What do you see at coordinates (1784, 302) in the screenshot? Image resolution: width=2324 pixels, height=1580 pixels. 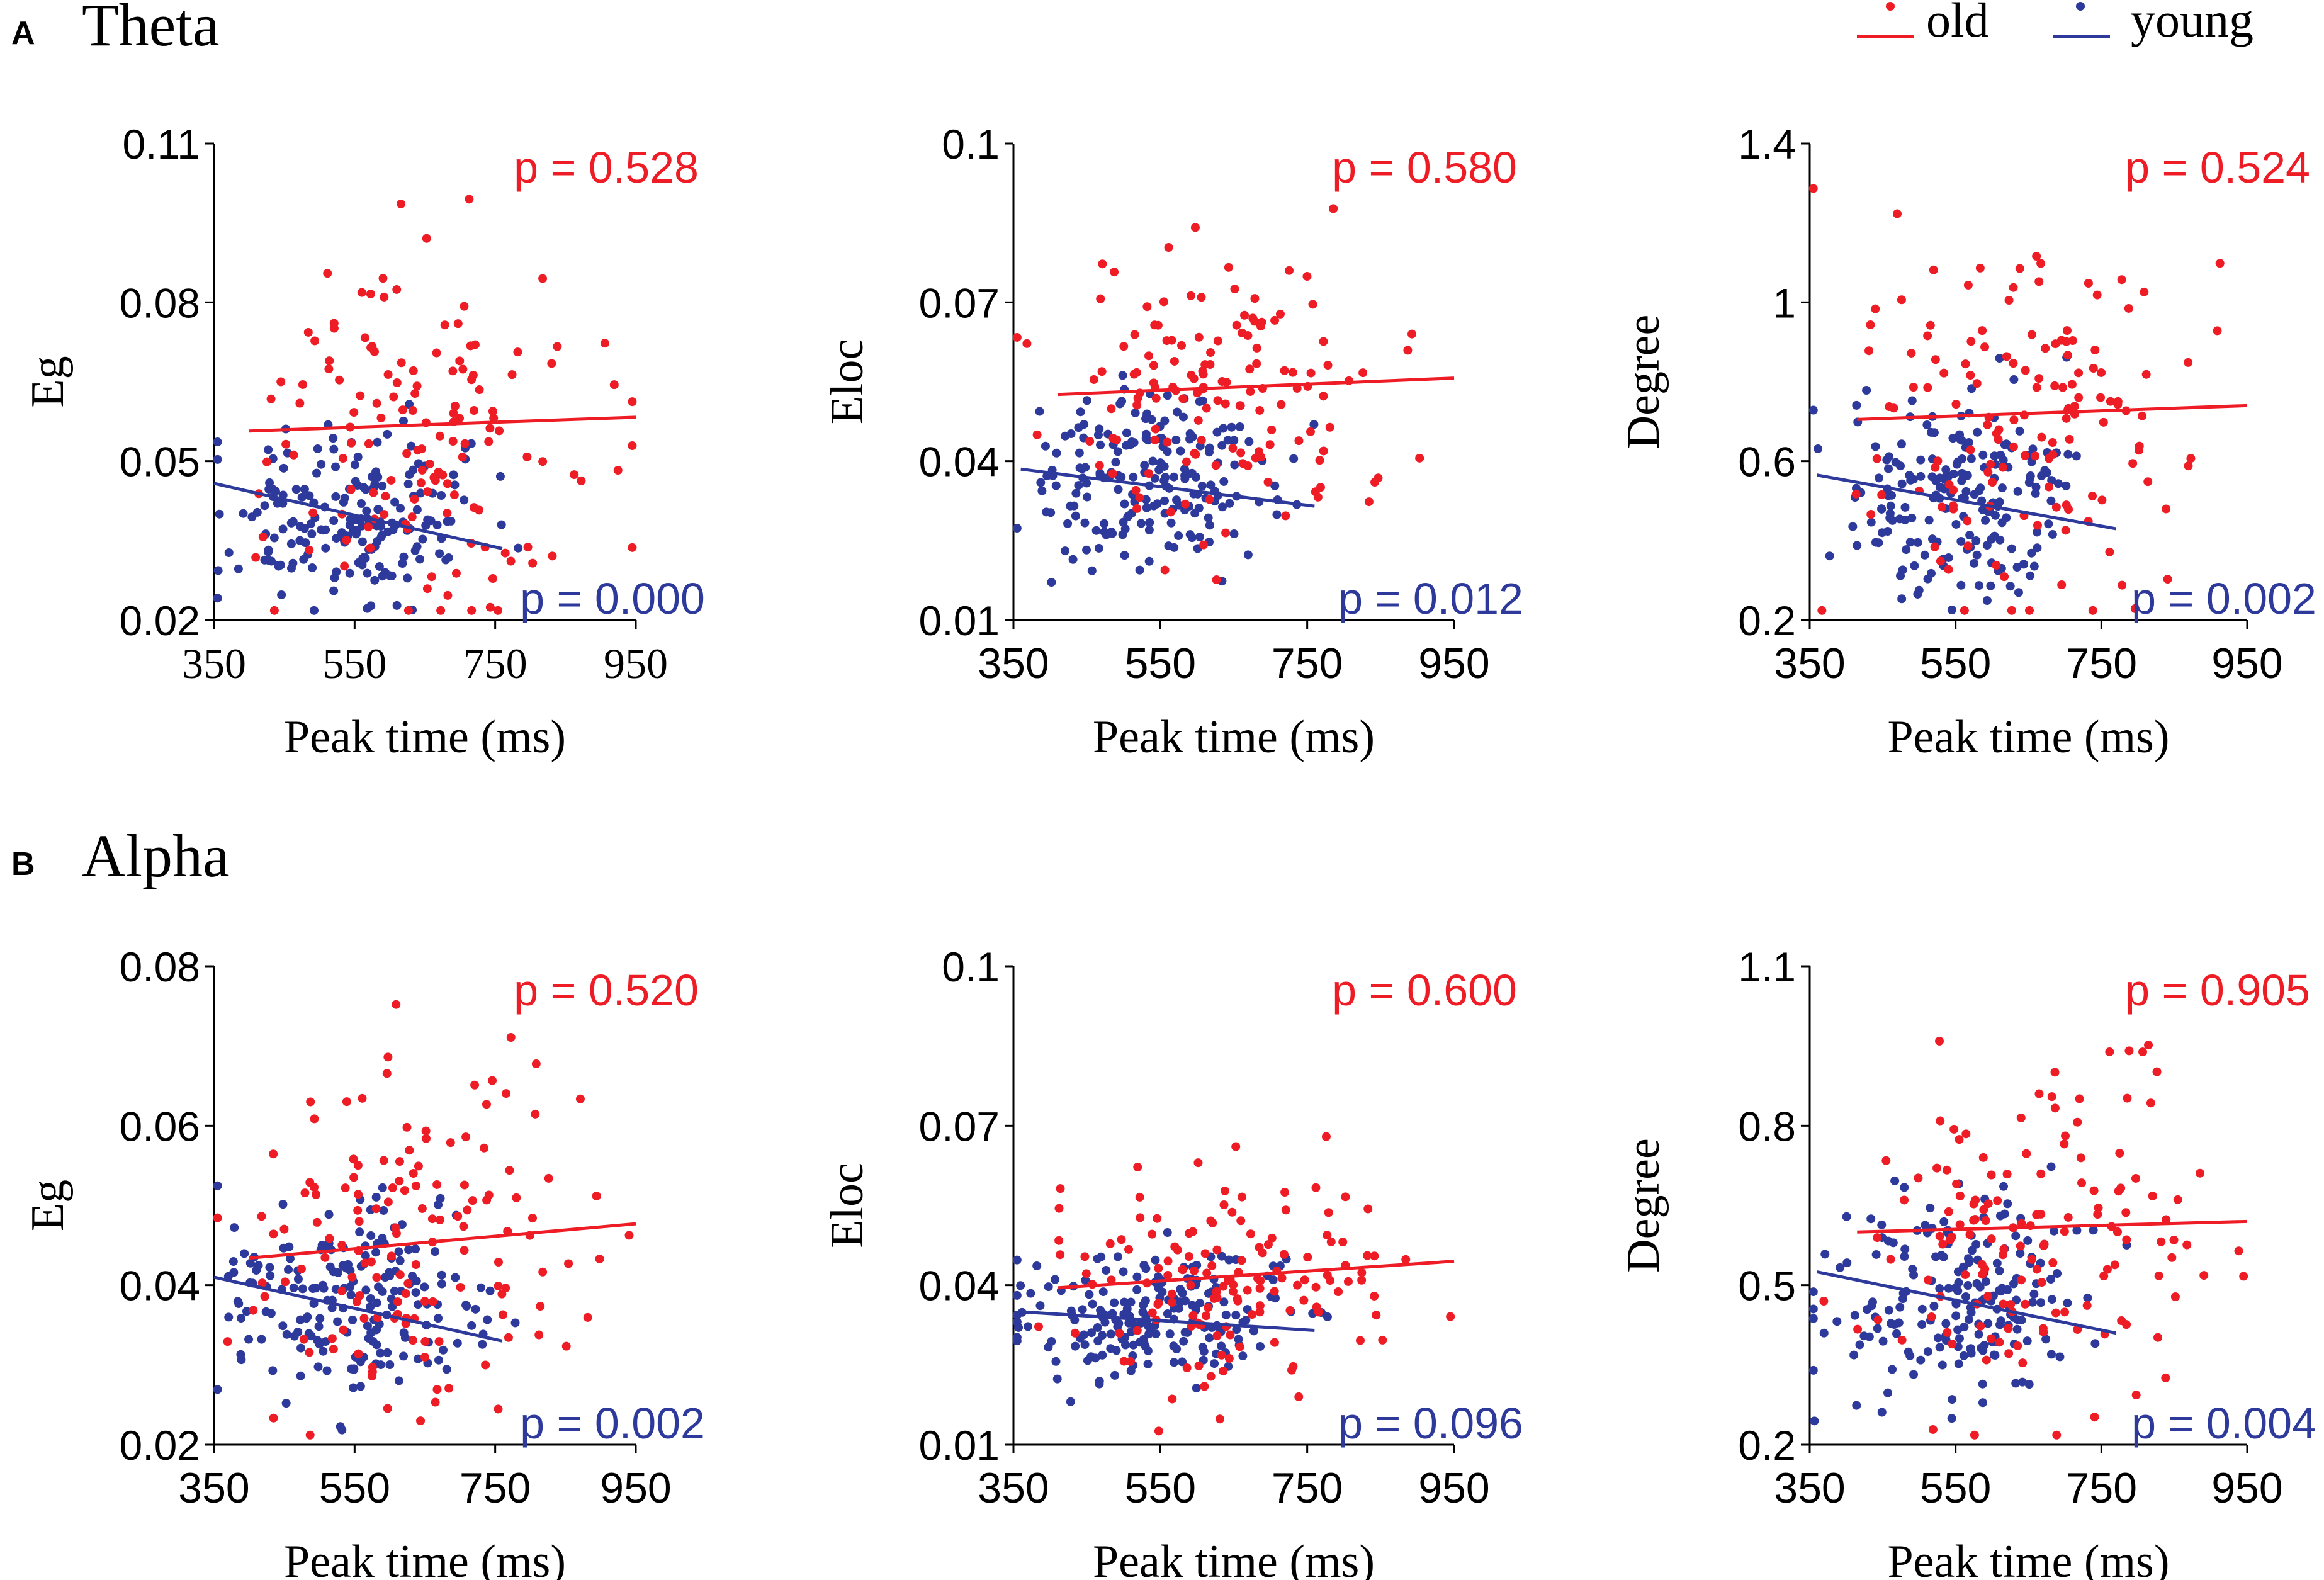 I see `y-tick-label: 1` at bounding box center [1784, 302].